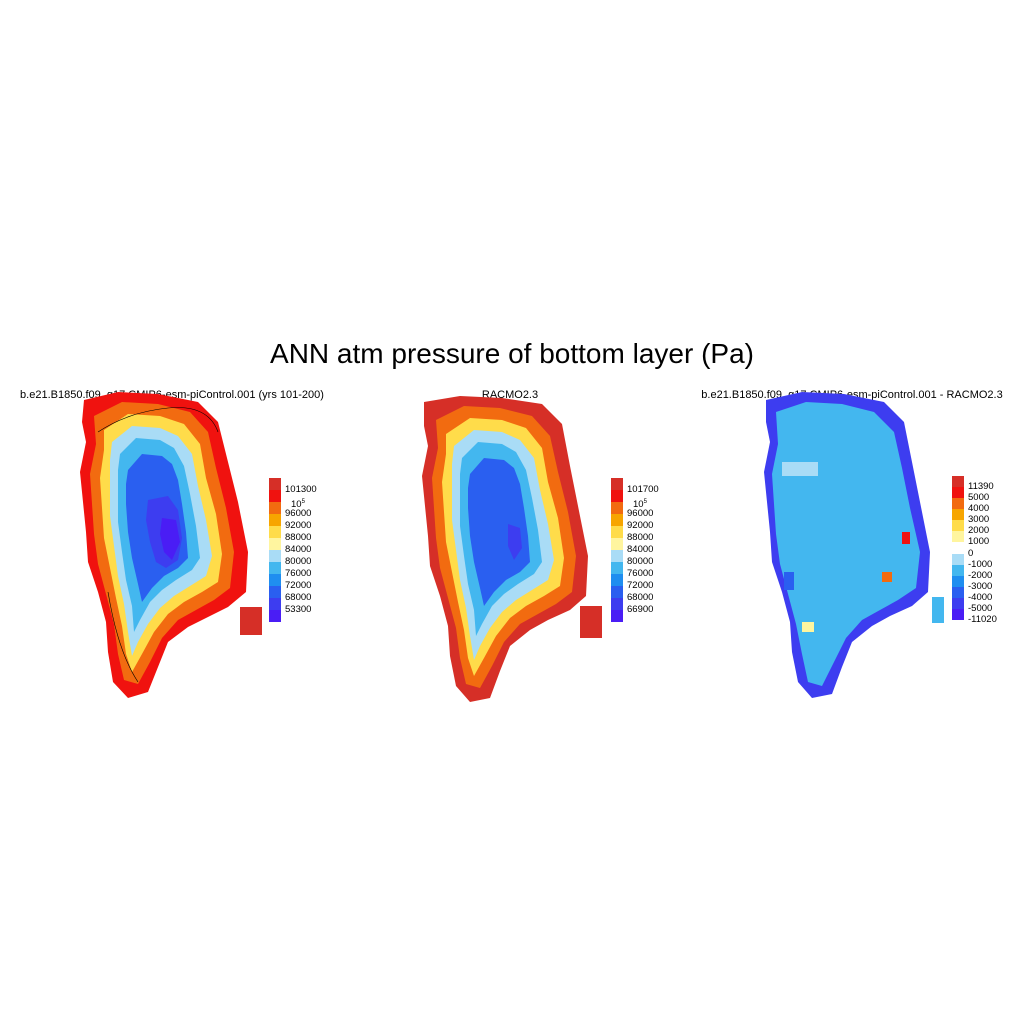 The image size is (1024, 1024). I want to click on colorbar-label: 0, so click(971, 553).